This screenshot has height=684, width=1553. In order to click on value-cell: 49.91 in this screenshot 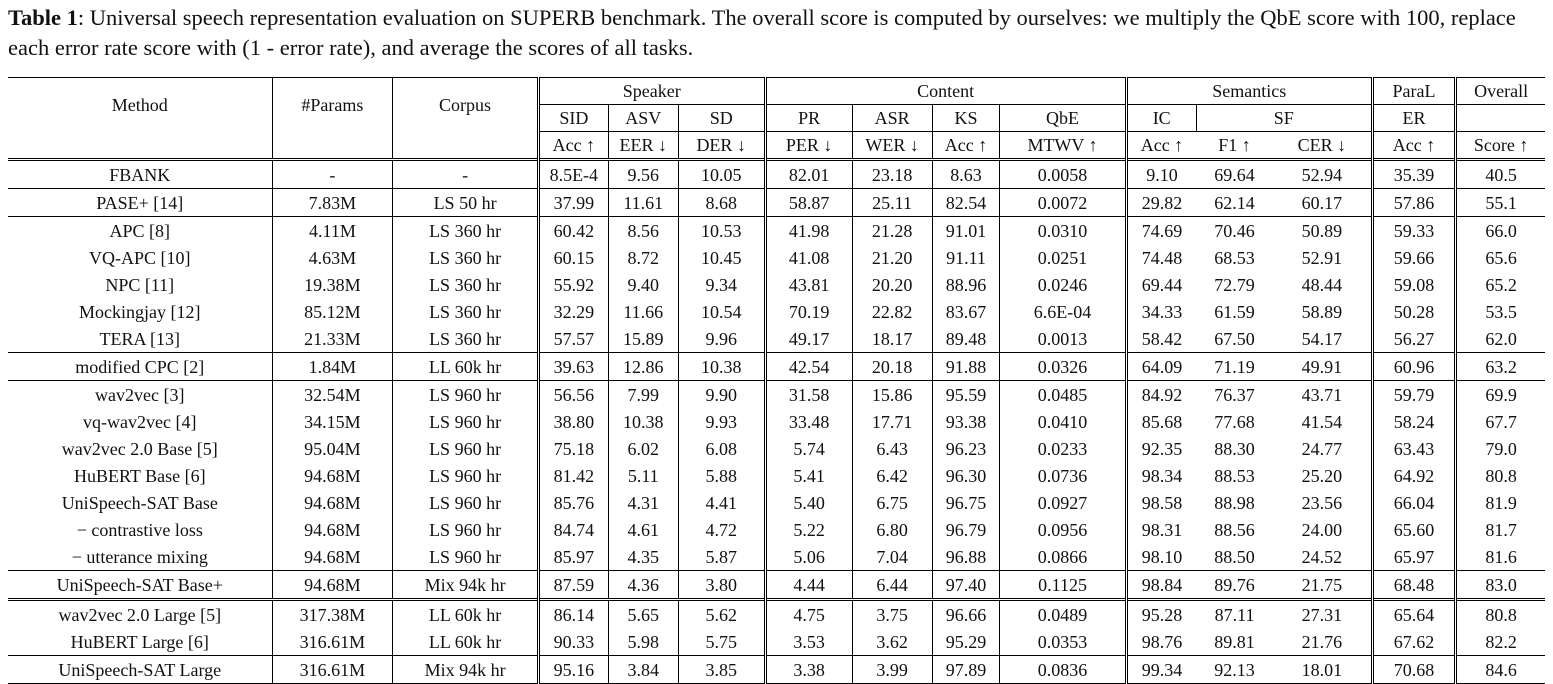, I will do `click(1322, 366)`.